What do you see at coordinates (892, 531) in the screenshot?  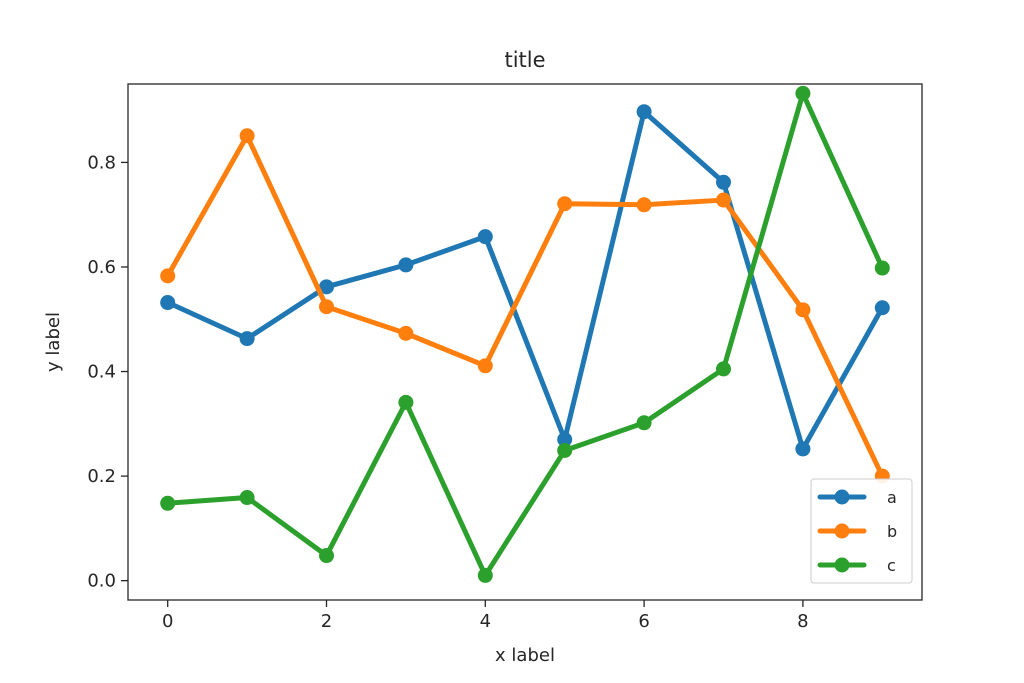 I see `legend-label: b` at bounding box center [892, 531].